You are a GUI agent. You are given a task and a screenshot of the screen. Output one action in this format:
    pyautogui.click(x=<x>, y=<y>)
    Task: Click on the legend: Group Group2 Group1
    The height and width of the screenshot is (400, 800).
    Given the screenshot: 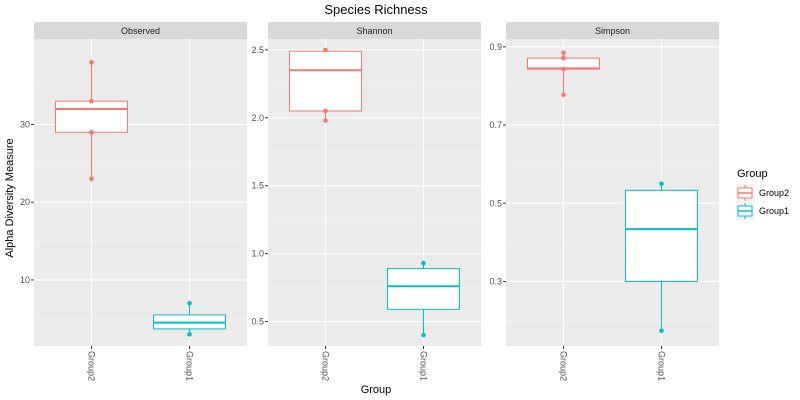 What is the action you would take?
    pyautogui.click(x=762, y=194)
    